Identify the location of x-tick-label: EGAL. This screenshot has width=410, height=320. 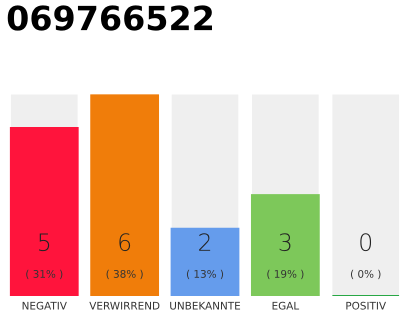
(286, 306).